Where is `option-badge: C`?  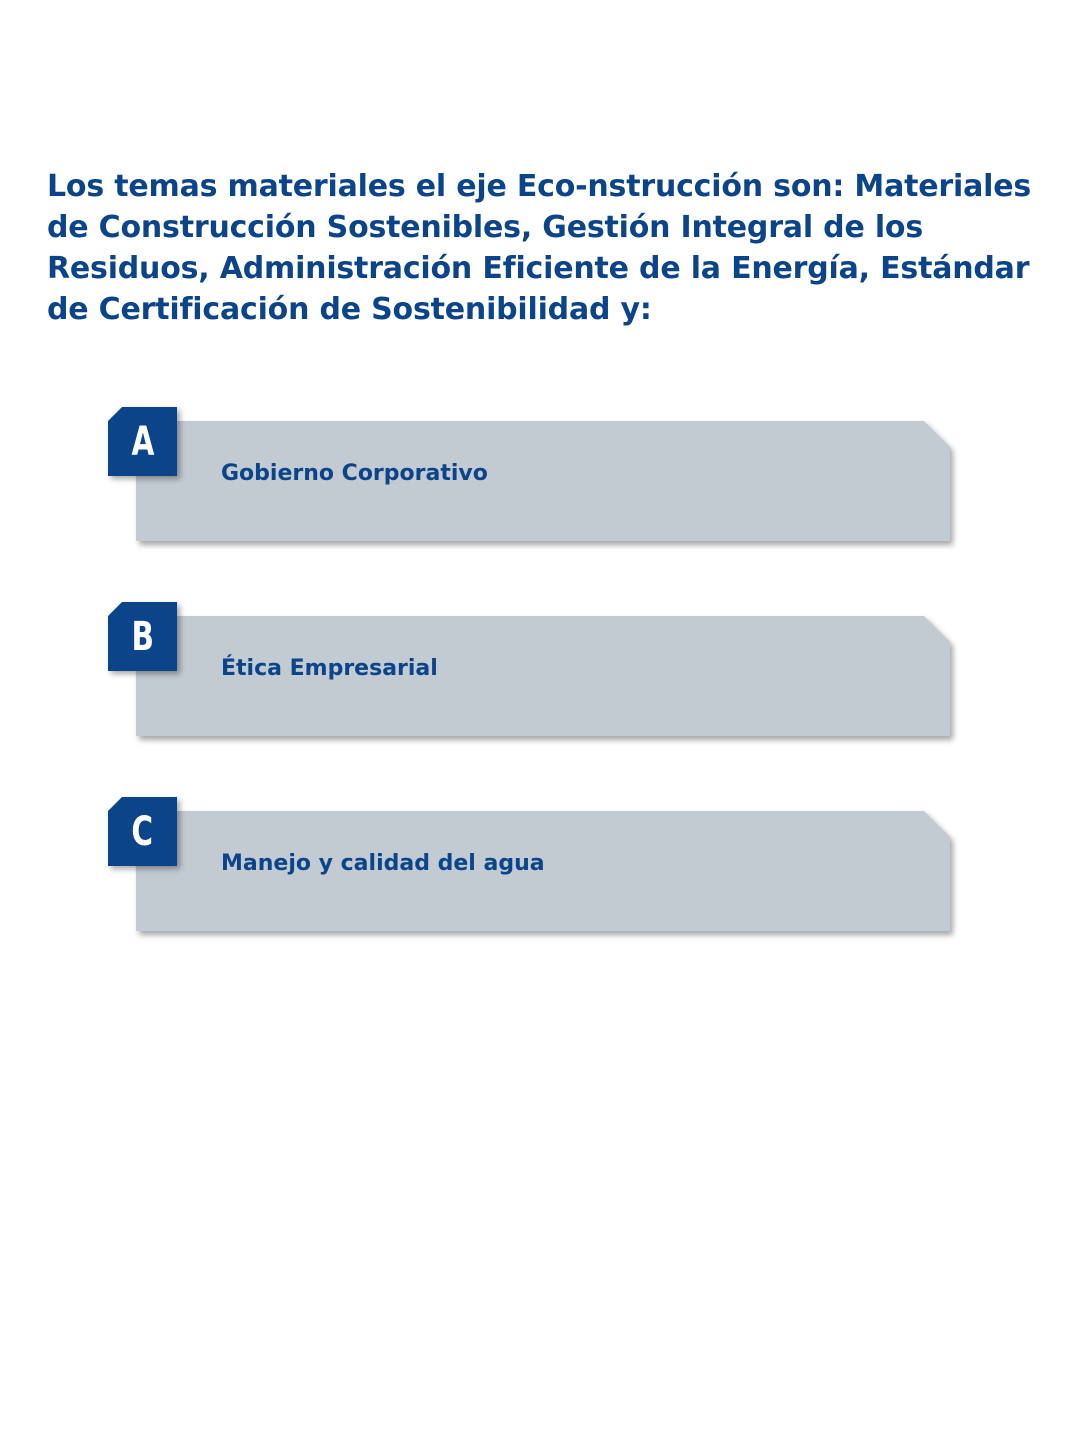
option-badge: C is located at coordinates (142, 831).